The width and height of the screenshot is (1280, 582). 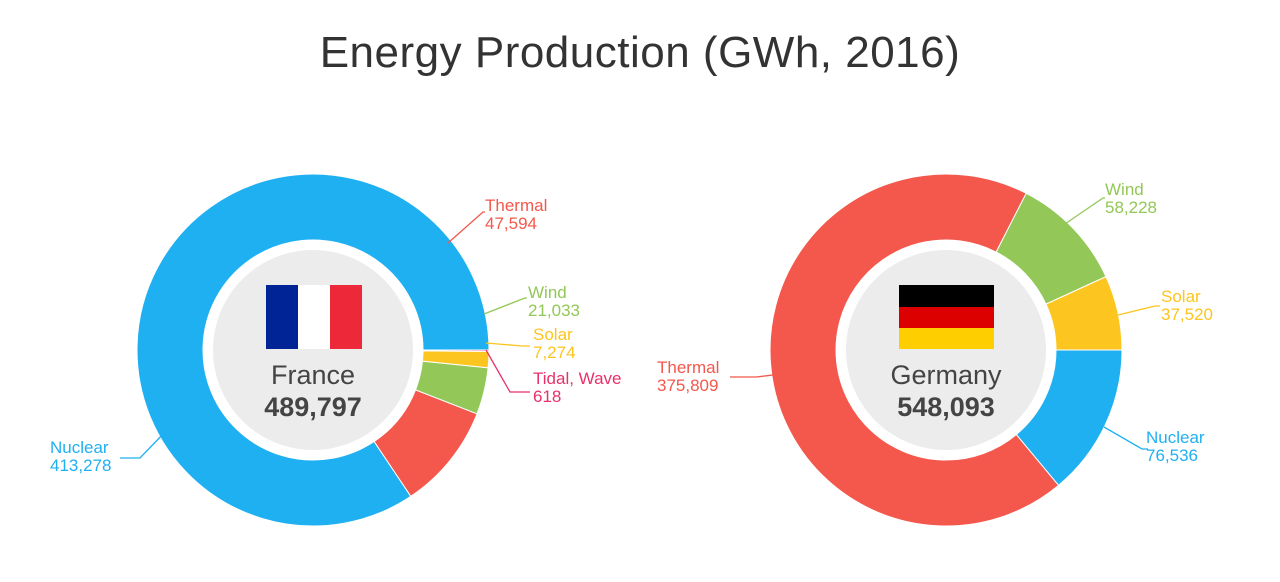 I want to click on france-flag, so click(x=314, y=317).